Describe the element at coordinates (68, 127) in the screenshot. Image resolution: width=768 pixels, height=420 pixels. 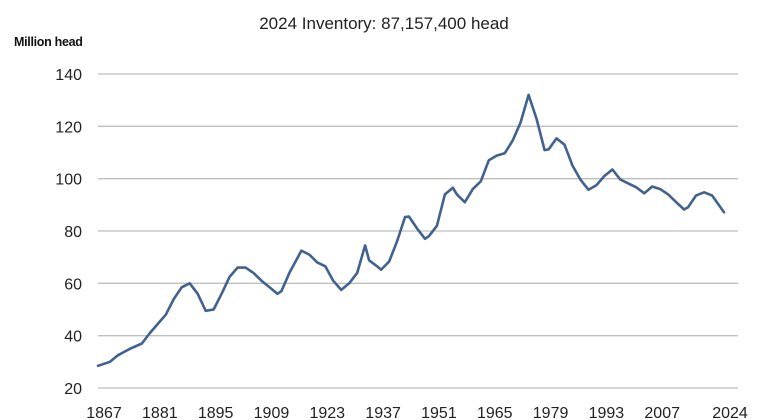
I see `y-tick-label: 120` at that location.